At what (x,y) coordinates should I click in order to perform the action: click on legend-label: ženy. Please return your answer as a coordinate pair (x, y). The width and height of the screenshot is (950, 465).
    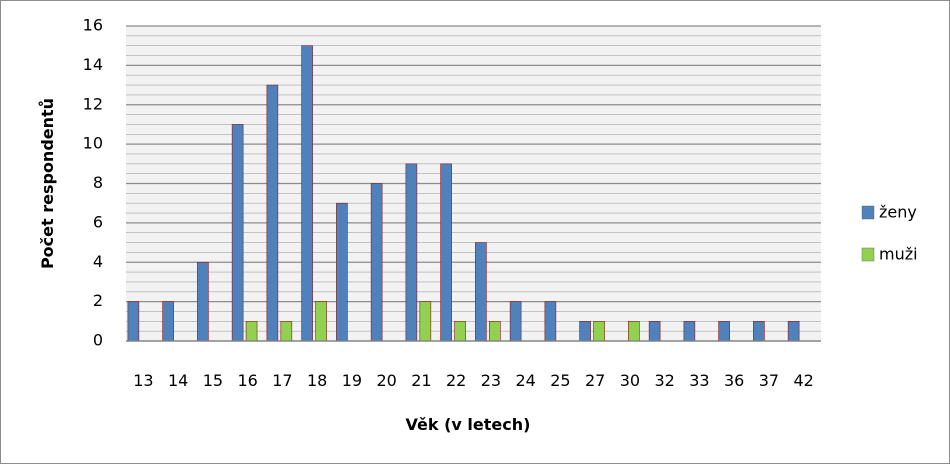
    Looking at the image, I should click on (898, 212).